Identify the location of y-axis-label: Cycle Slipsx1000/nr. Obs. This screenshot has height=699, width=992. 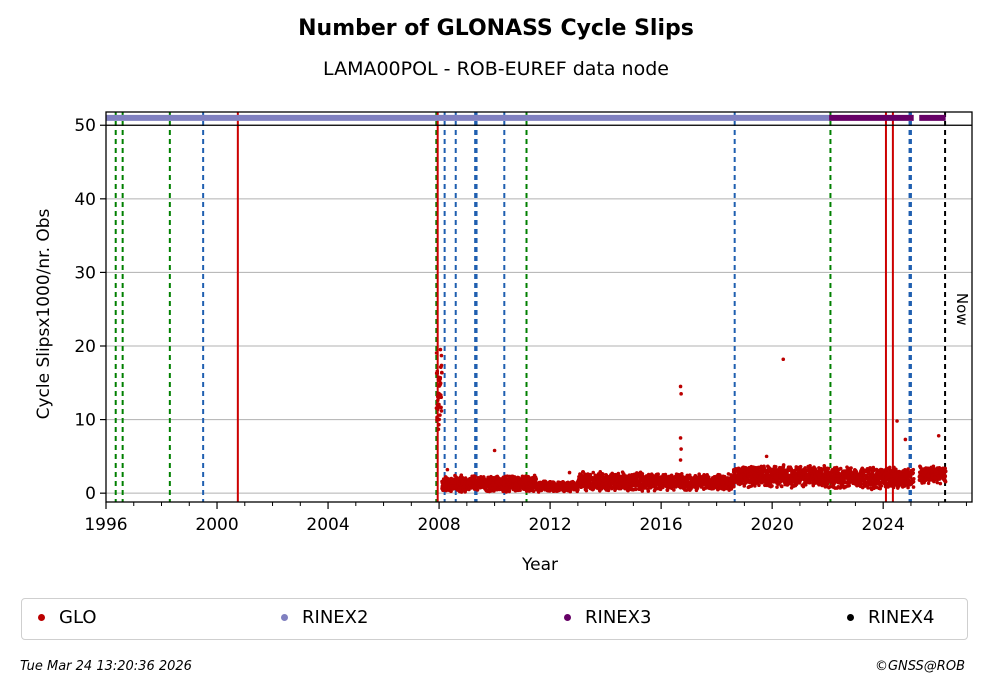
(44, 314).